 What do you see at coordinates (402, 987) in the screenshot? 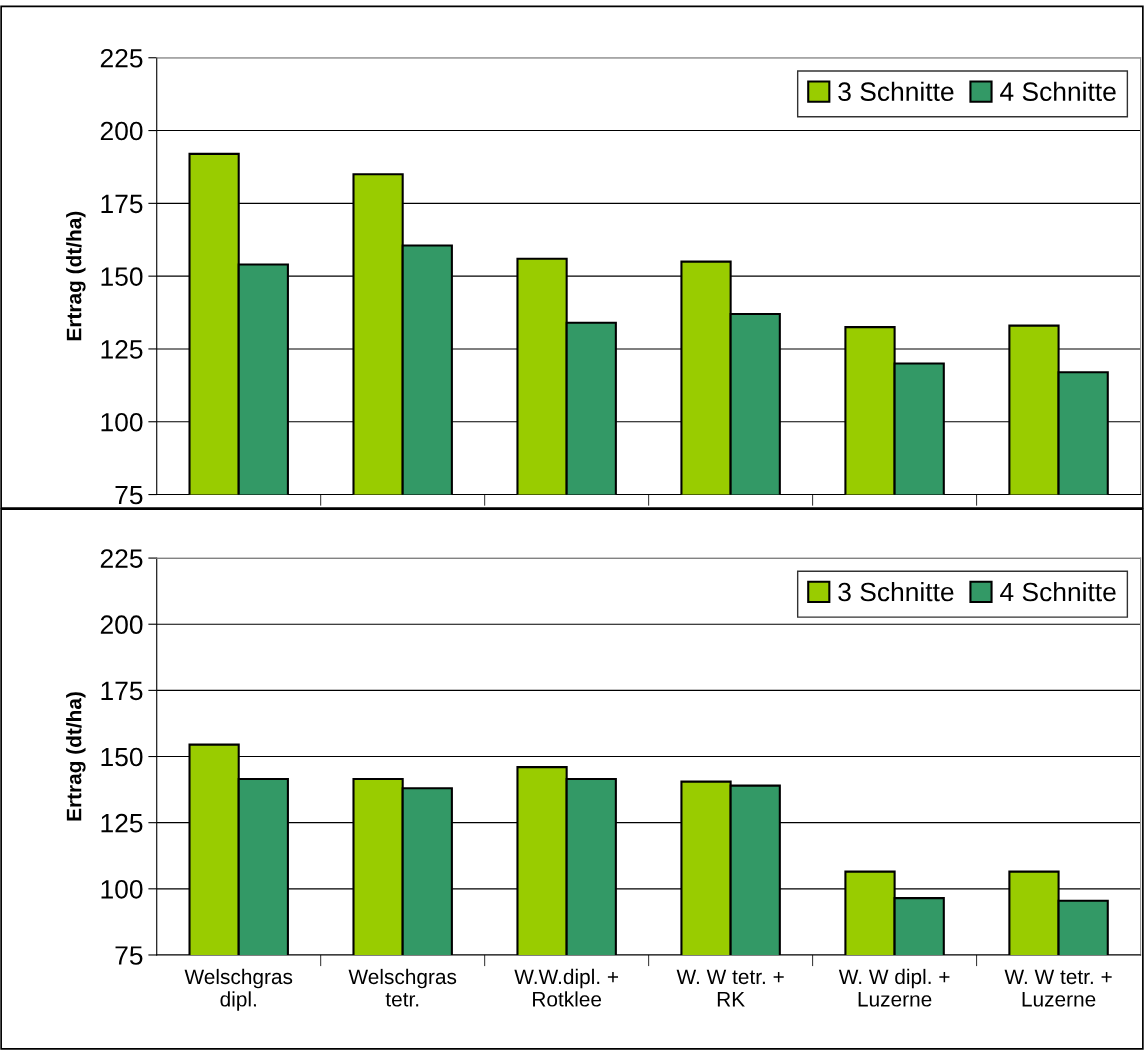
I see `x-tick-label: Welschgras tetr.` at bounding box center [402, 987].